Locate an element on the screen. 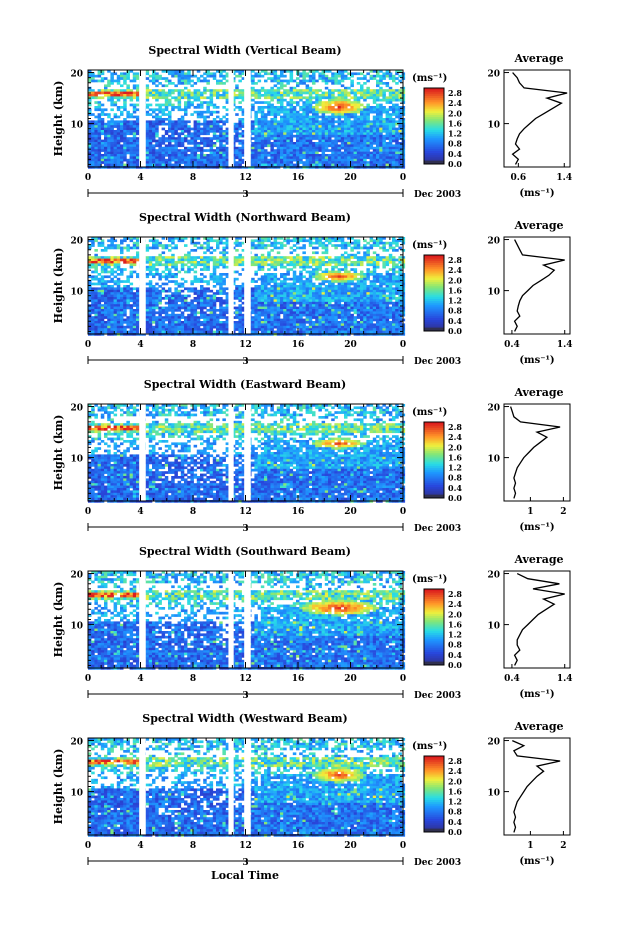 Image resolution: width=622 pixels, height=929 pixels. x-tick-label: 16 is located at coordinates (298, 178).